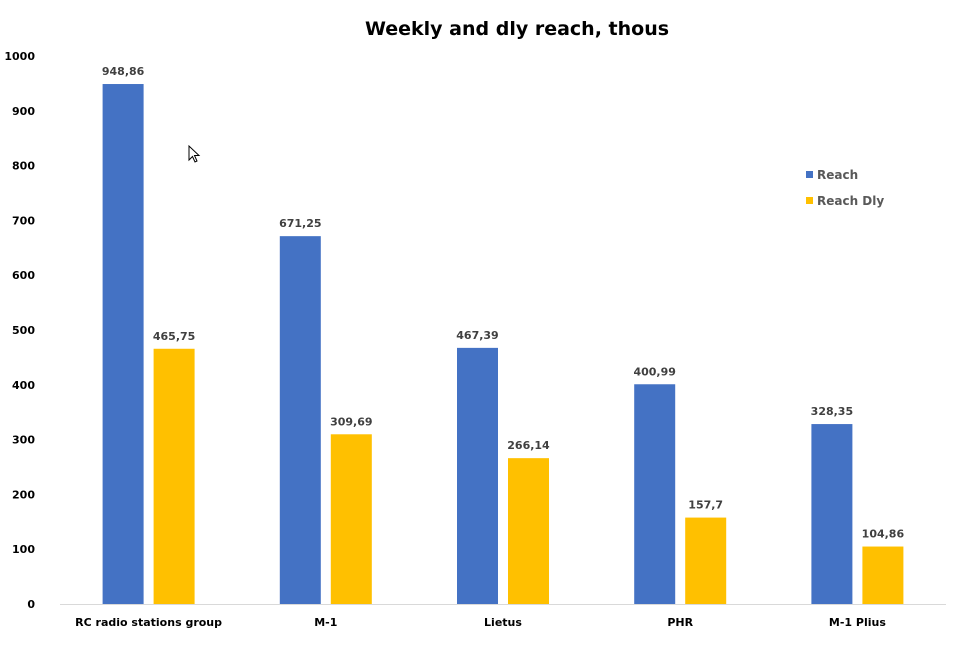  Describe the element at coordinates (845, 188) in the screenshot. I see `legend: Reach Reach Dly` at that location.